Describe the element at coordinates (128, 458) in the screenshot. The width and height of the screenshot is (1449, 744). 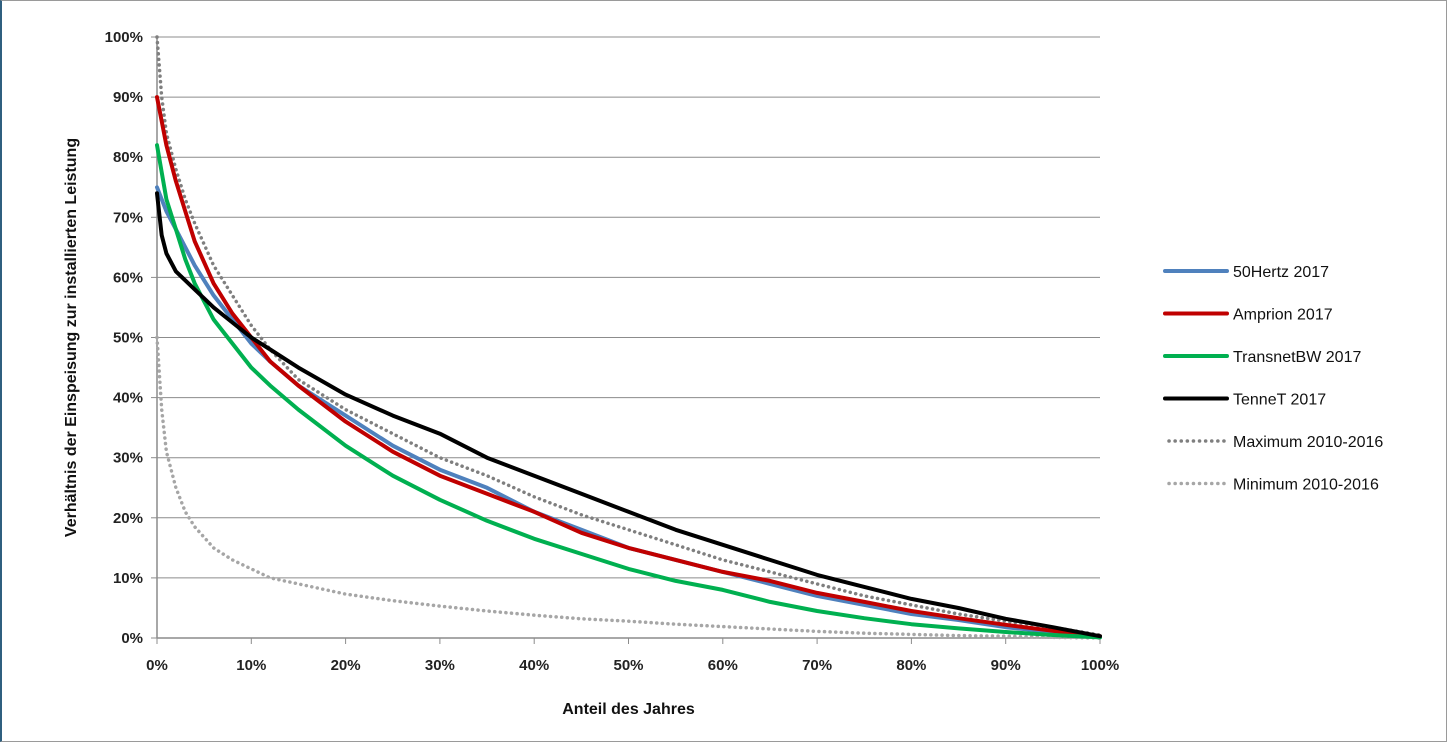
I see `y-tick-label: 30%` at that location.